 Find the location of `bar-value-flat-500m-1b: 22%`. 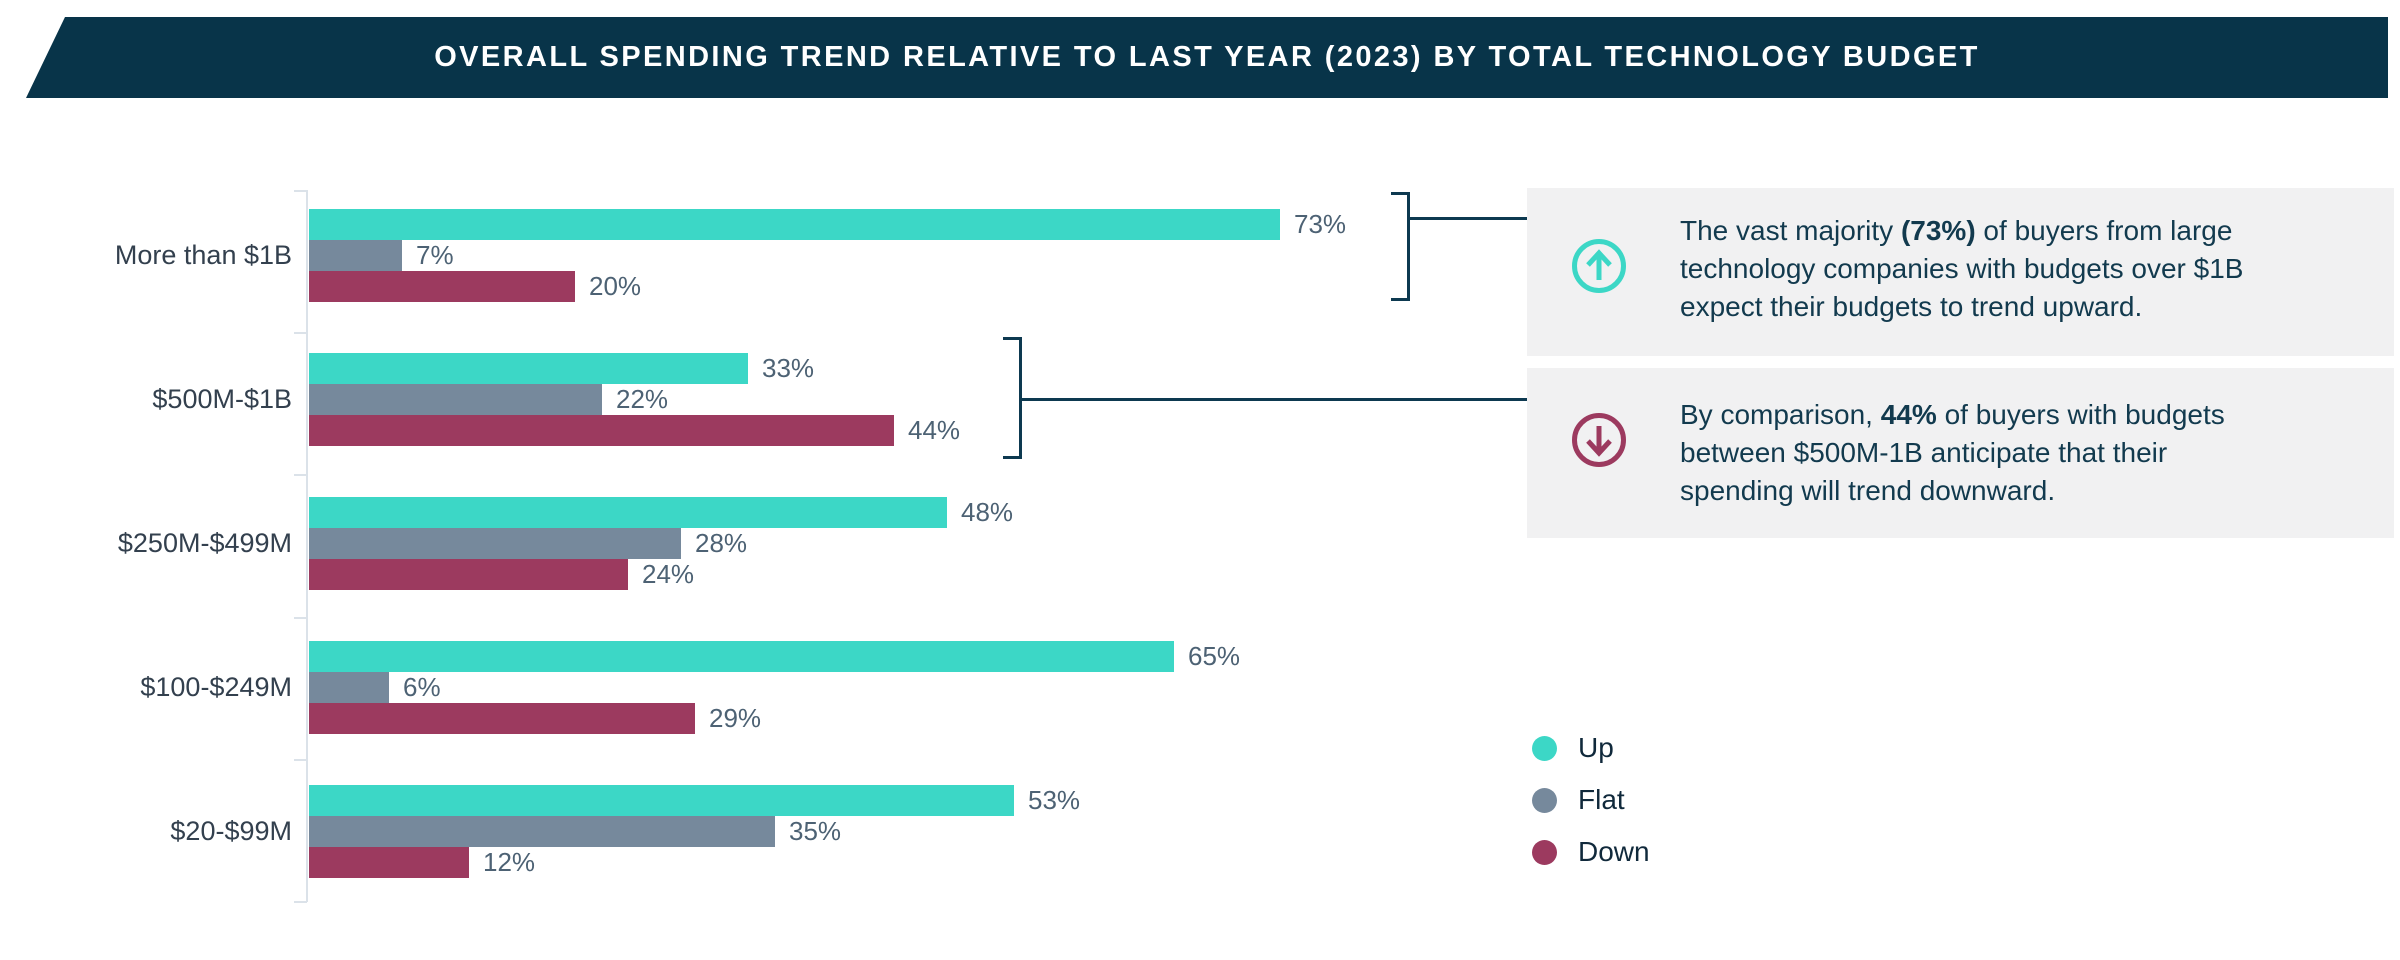

bar-value-flat-500m-1b: 22% is located at coordinates (642, 399).